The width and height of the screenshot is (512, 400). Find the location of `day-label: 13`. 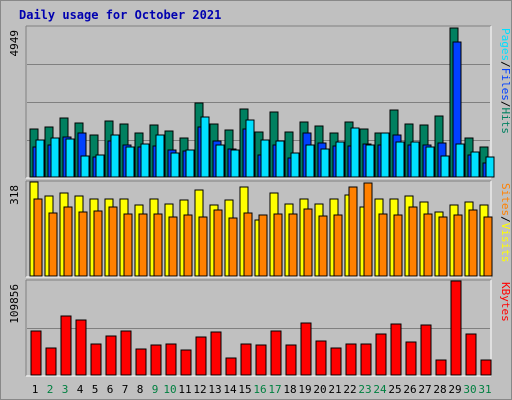

day-label: 13 is located at coordinates (214, 389).